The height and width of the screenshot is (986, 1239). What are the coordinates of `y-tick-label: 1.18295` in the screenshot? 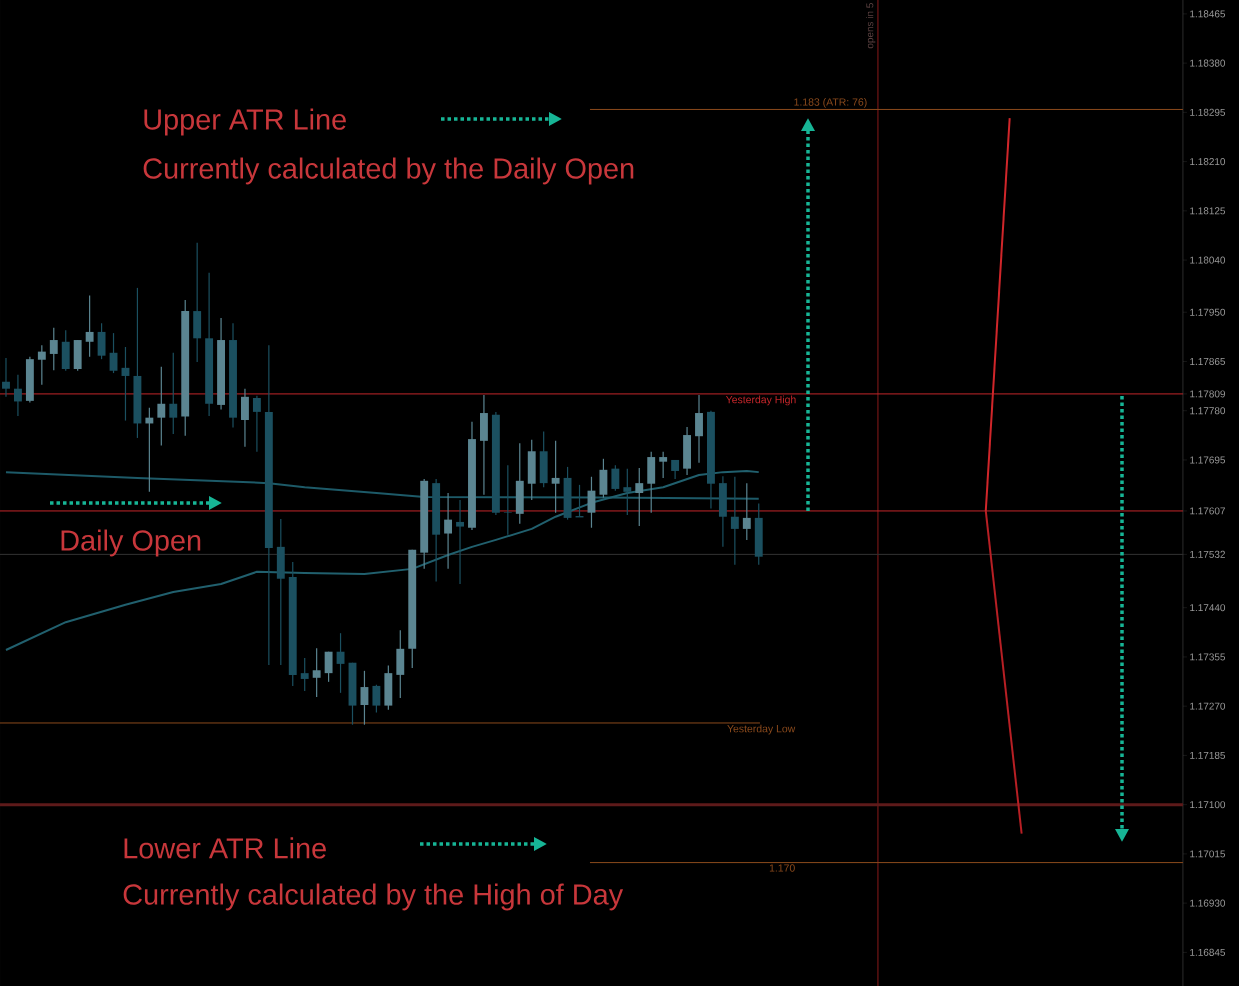 It's located at (1208, 112).